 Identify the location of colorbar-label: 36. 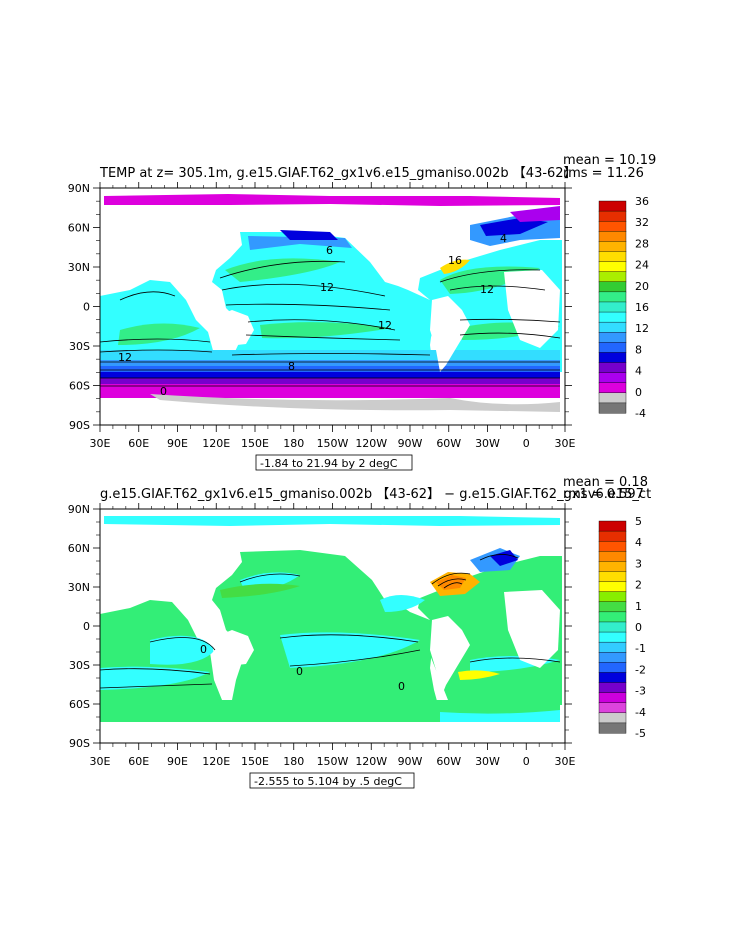
(642, 201).